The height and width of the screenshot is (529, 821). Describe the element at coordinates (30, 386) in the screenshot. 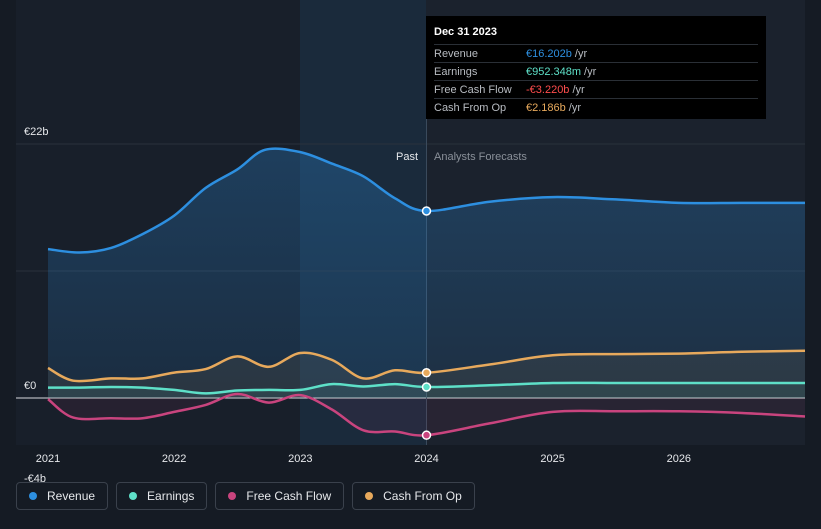

I see `y-tick-label: €0` at that location.